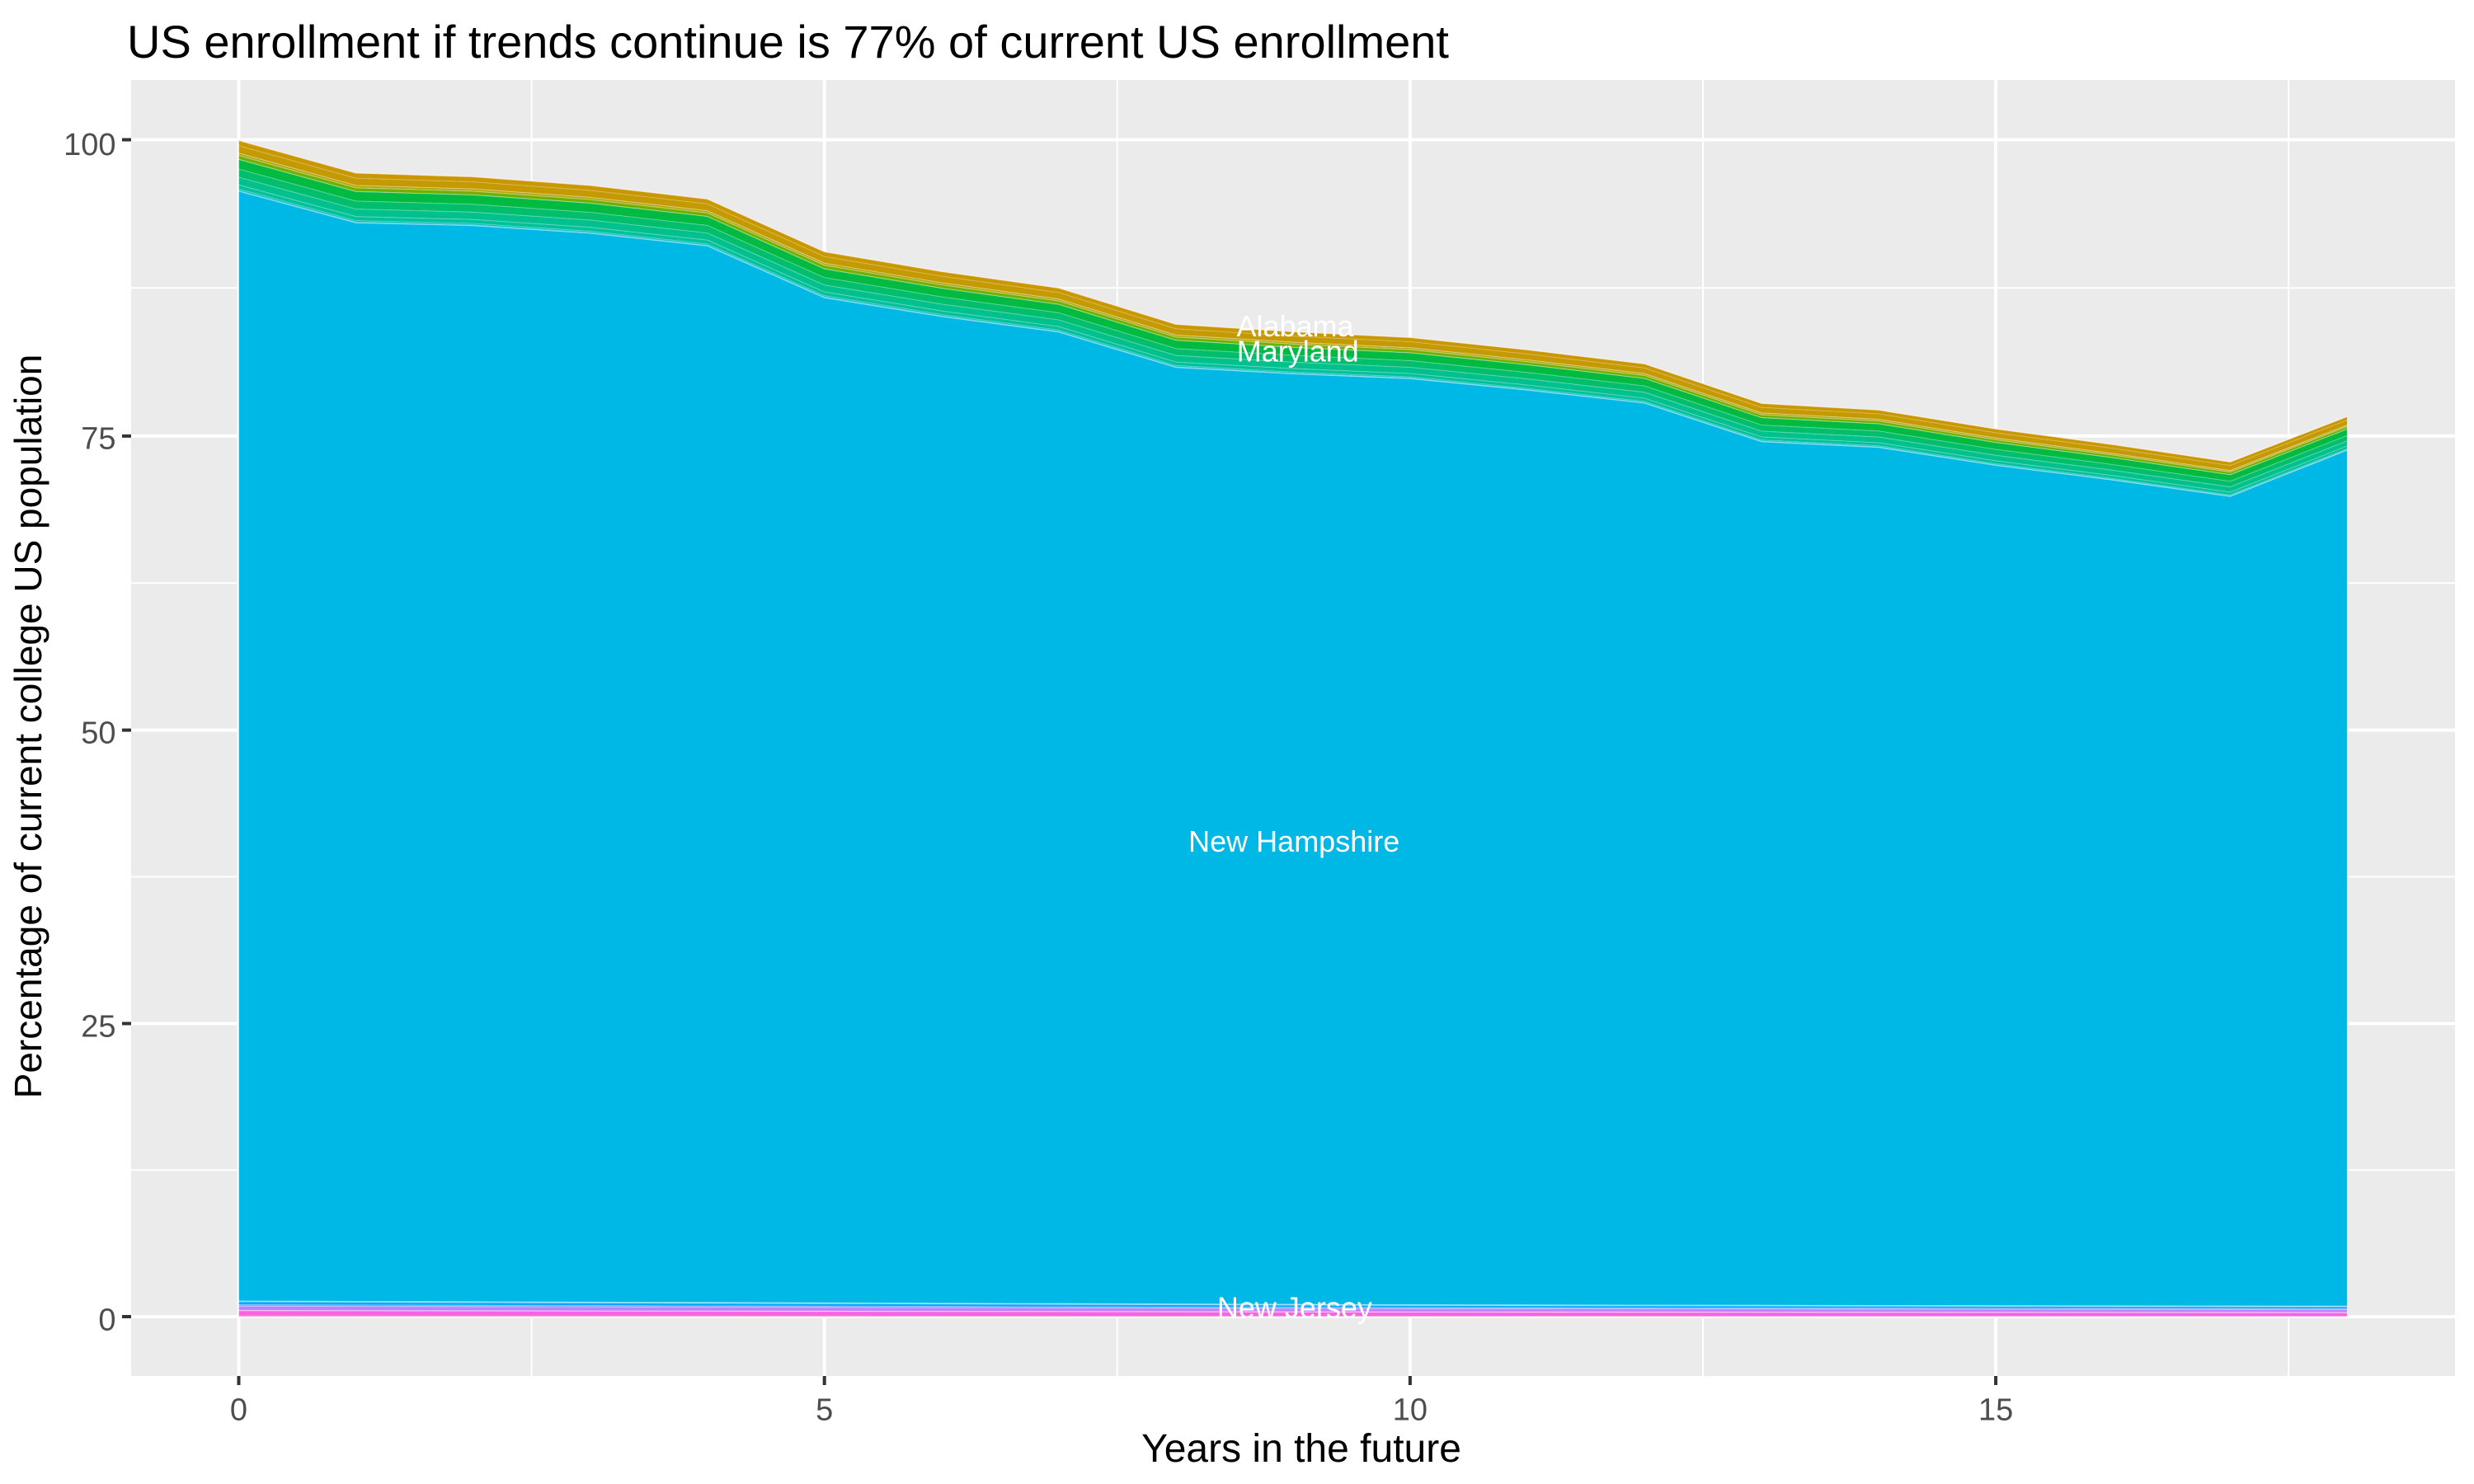 This screenshot has height=1484, width=2474. Describe the element at coordinates (1995, 1410) in the screenshot. I see `svg-text: 15` at that location.